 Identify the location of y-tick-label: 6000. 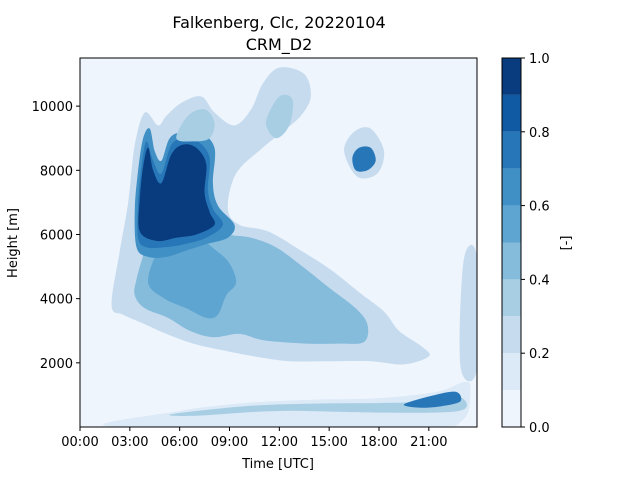
(56, 235).